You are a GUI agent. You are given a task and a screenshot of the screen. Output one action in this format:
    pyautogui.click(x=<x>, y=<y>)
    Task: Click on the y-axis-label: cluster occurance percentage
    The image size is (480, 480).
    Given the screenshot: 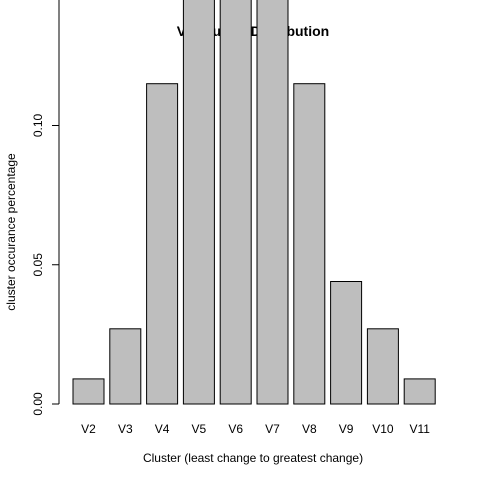 What is the action you would take?
    pyautogui.click(x=11, y=232)
    